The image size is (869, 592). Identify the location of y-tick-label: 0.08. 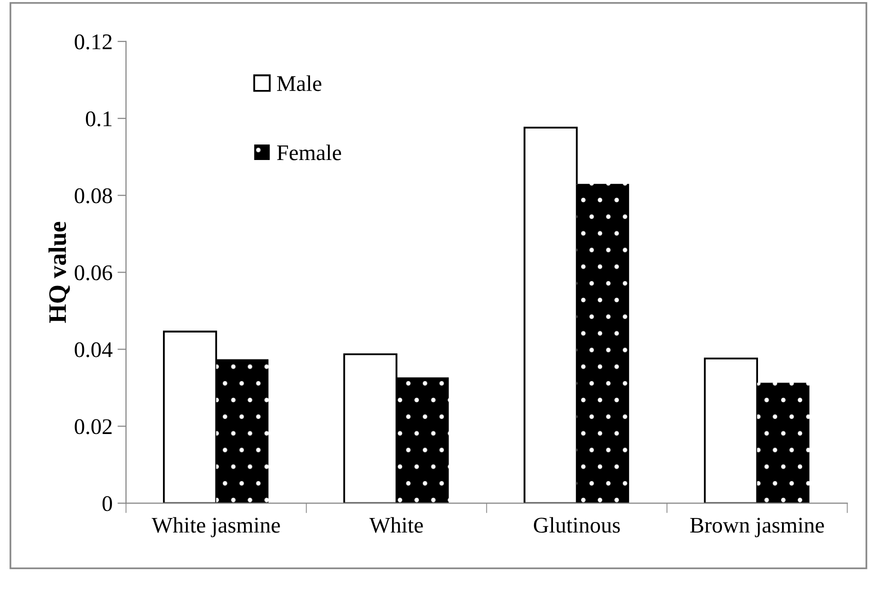
(93, 196).